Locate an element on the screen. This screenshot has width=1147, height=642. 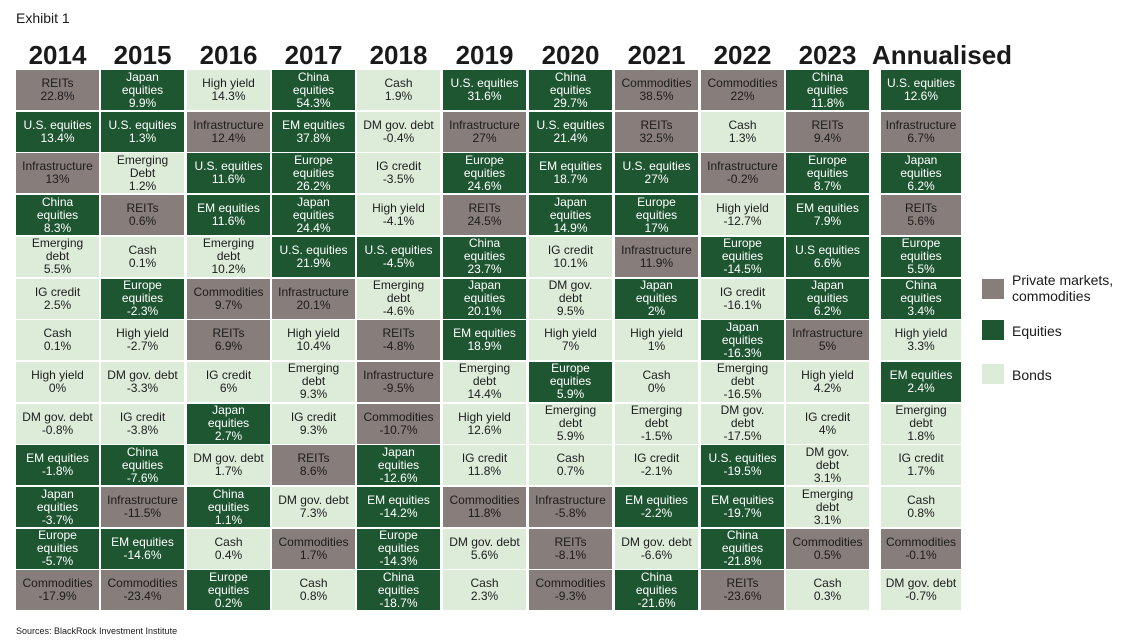
asset-cell: Commodities 0.5% is located at coordinates (827, 548).